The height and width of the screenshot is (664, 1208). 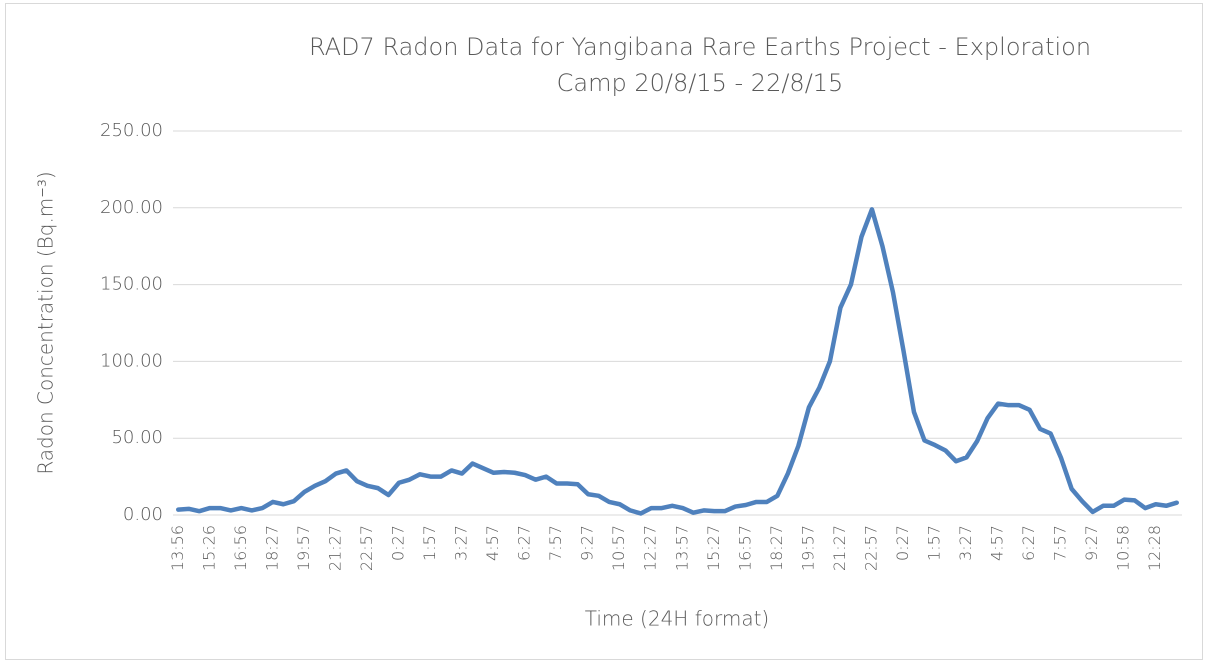 What do you see at coordinates (46, 322) in the screenshot?
I see `y-axis-title: Radon Concentration (Bq.m⁻³)` at bounding box center [46, 322].